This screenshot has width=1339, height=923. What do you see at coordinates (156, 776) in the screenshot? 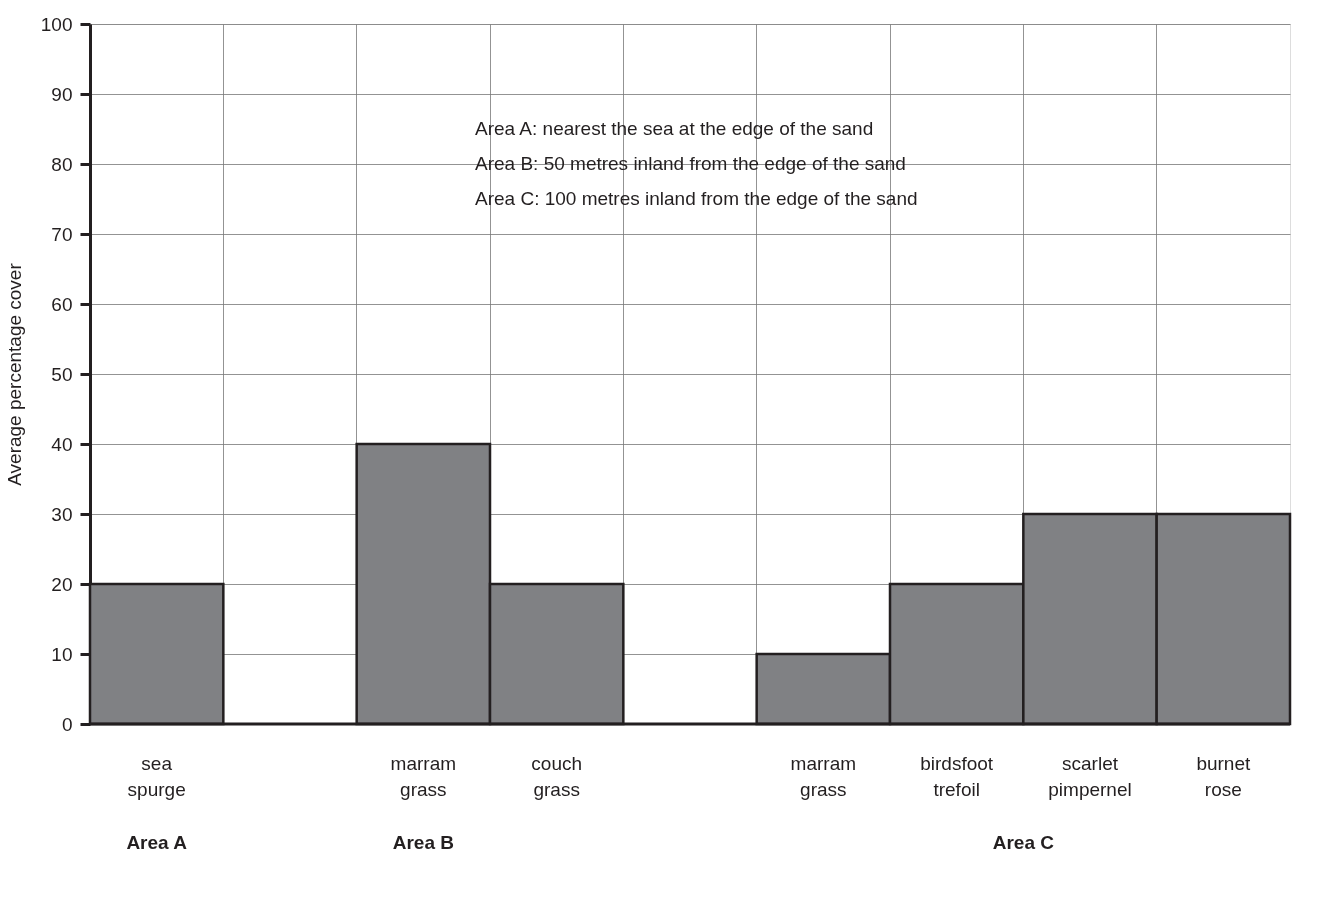
I see `x-tick-label: sea spurge` at bounding box center [156, 776].